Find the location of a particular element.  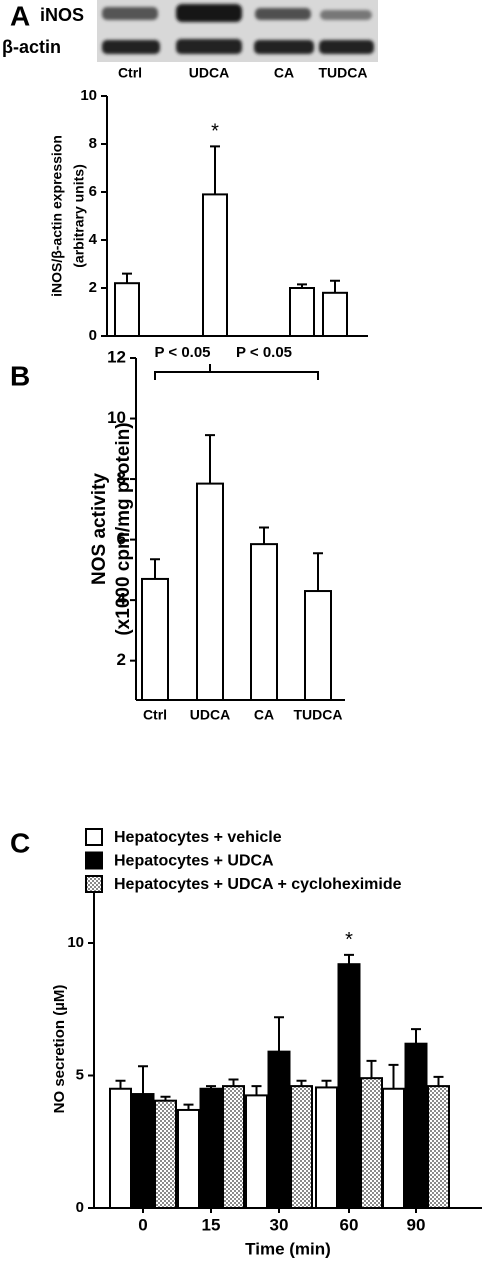

panel-label: B is located at coordinates (20, 375).